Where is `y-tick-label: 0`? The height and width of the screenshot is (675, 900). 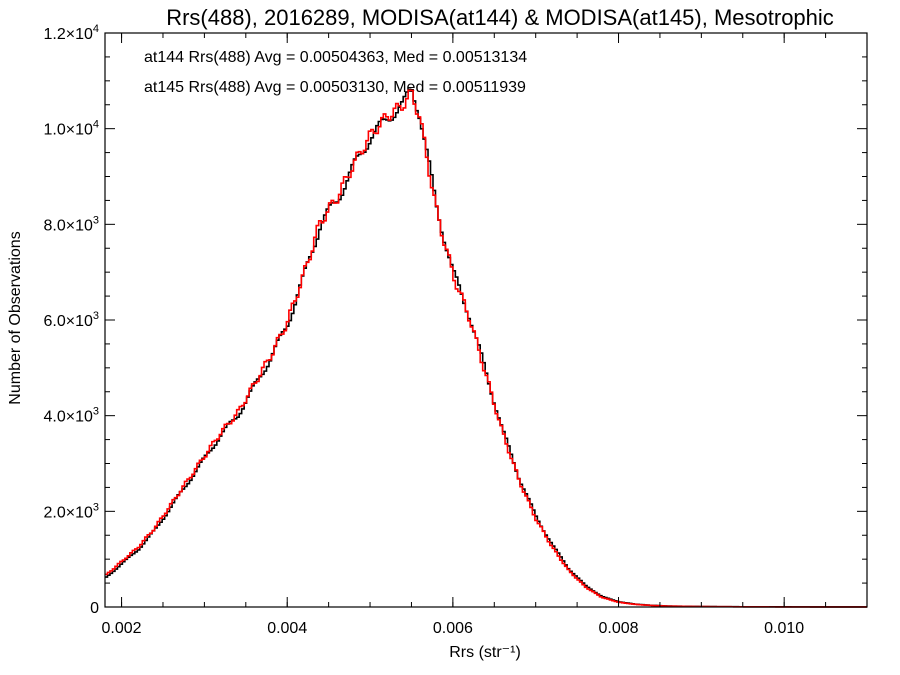 y-tick-label: 0 is located at coordinates (94, 608).